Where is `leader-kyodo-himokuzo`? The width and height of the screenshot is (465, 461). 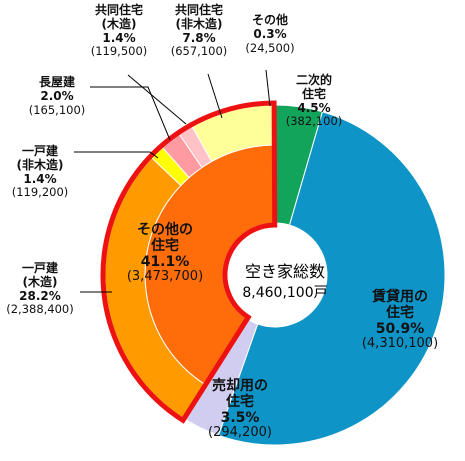 leader-kyodo-himokuzo is located at coordinates (215, 96).